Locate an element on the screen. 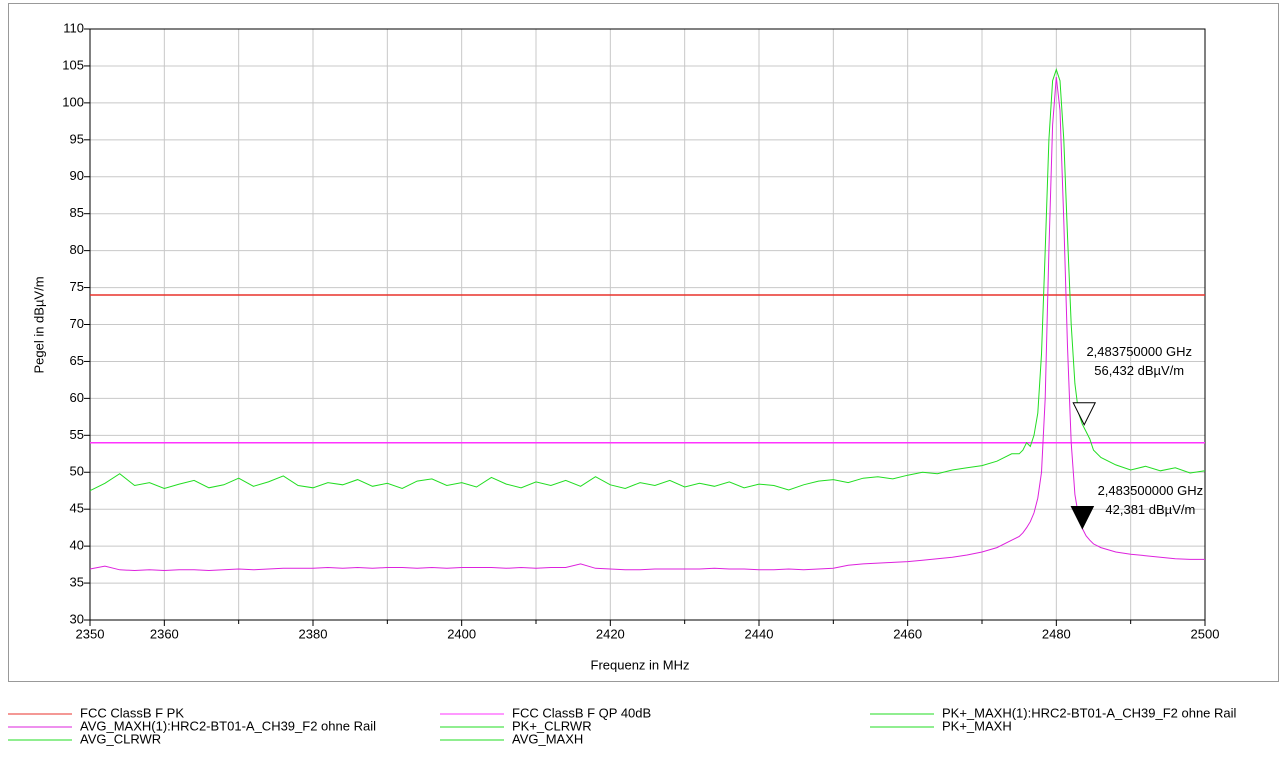  marker-freq-label: 2,483750000 GHz is located at coordinates (1139, 351).